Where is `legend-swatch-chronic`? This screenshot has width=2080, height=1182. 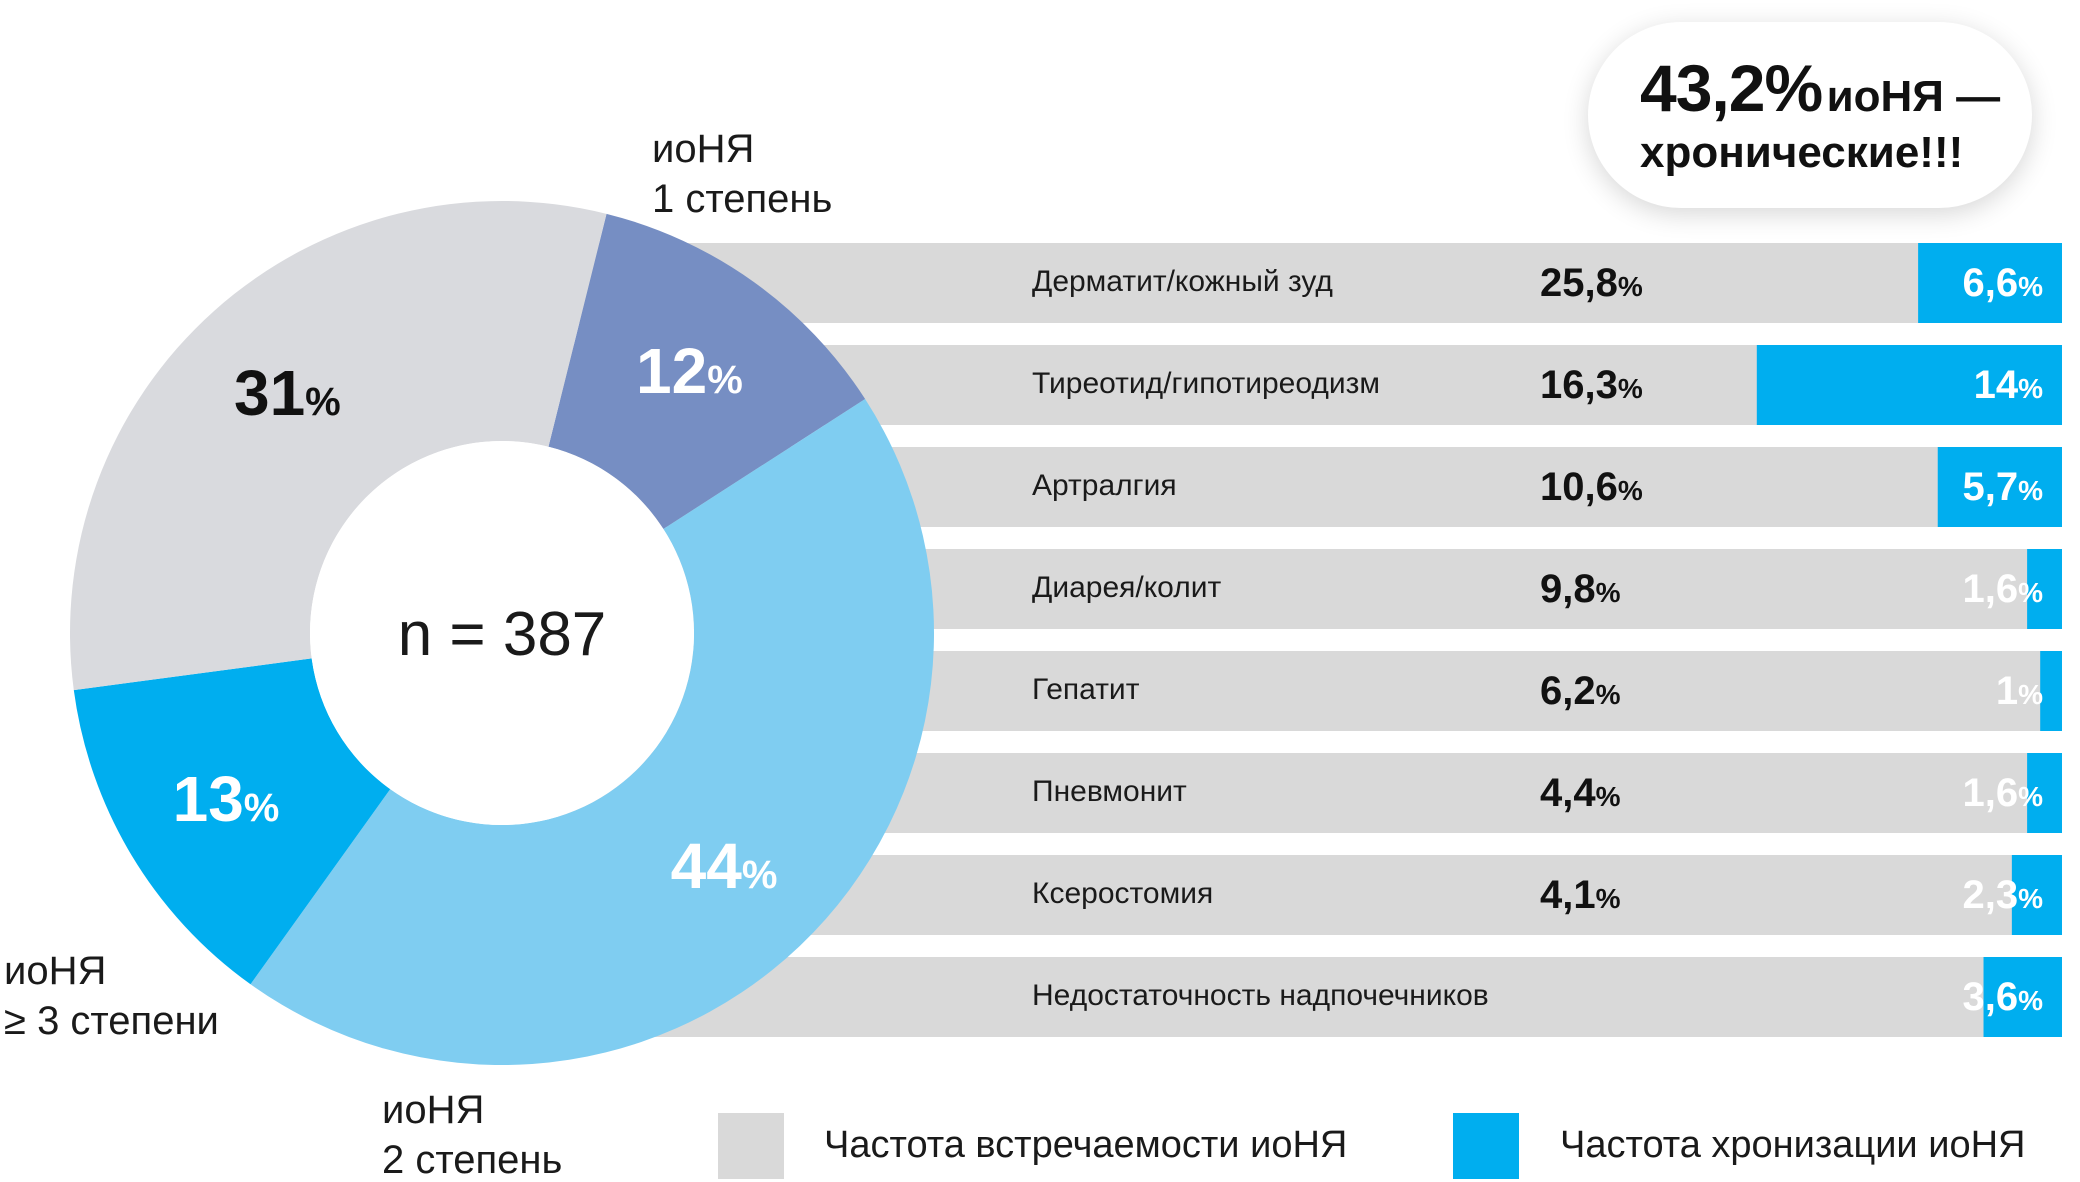
legend-swatch-chronic is located at coordinates (1486, 1146).